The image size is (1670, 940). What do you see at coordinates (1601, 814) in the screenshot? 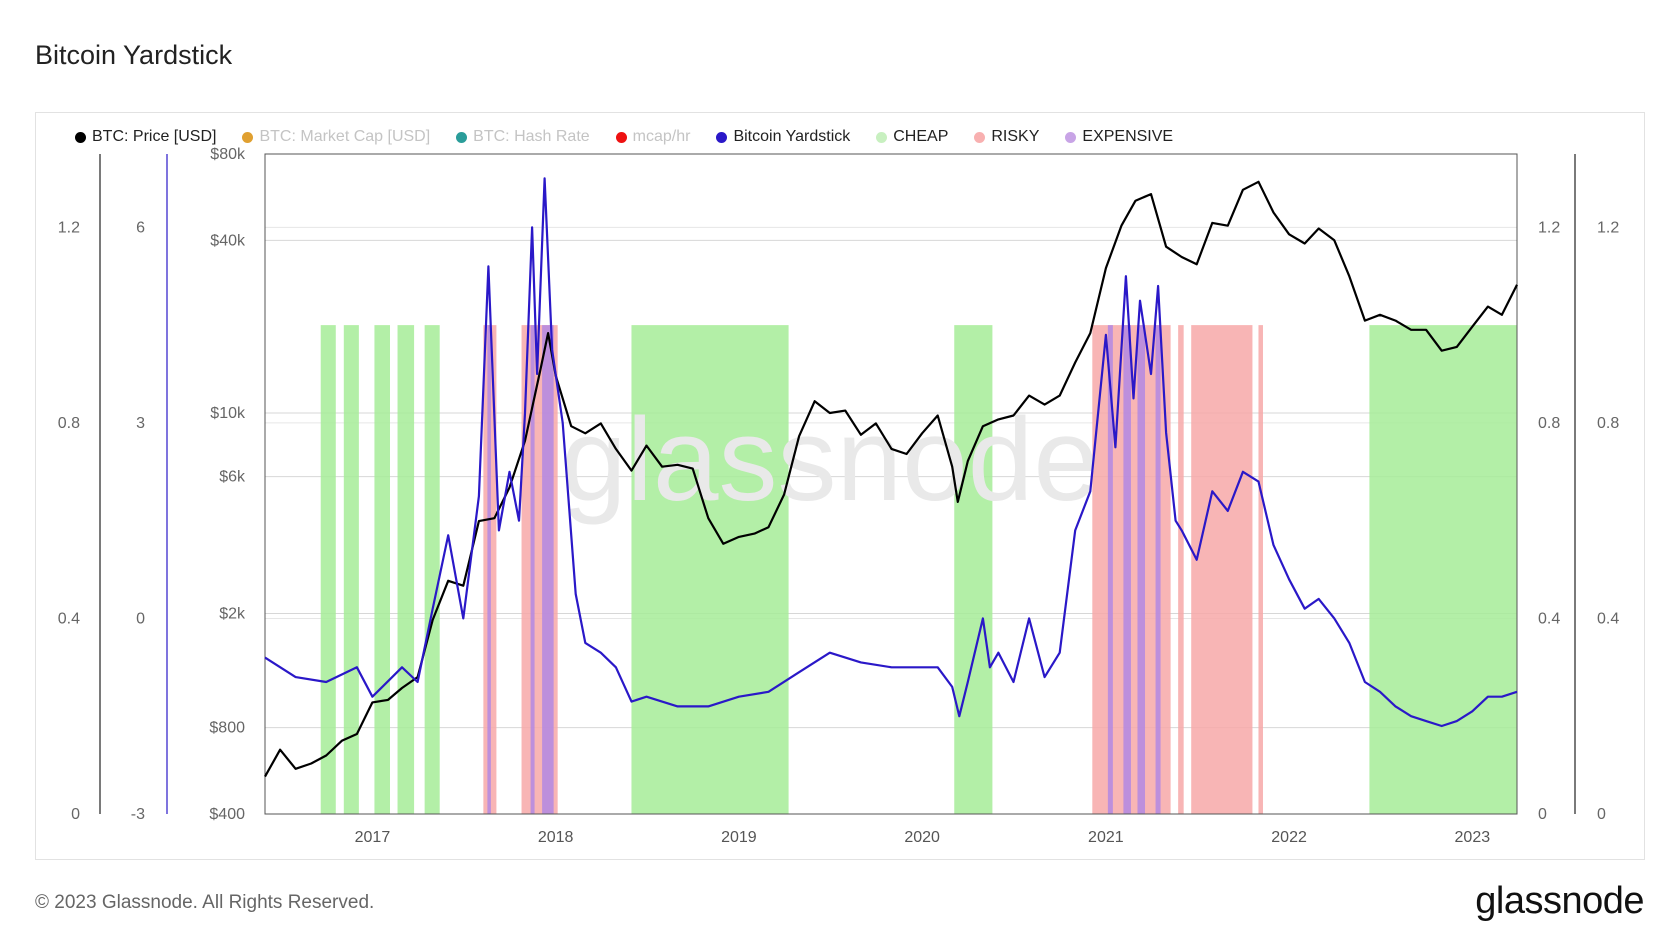
I see `right-axis-2-tick-label: 0` at bounding box center [1601, 814].